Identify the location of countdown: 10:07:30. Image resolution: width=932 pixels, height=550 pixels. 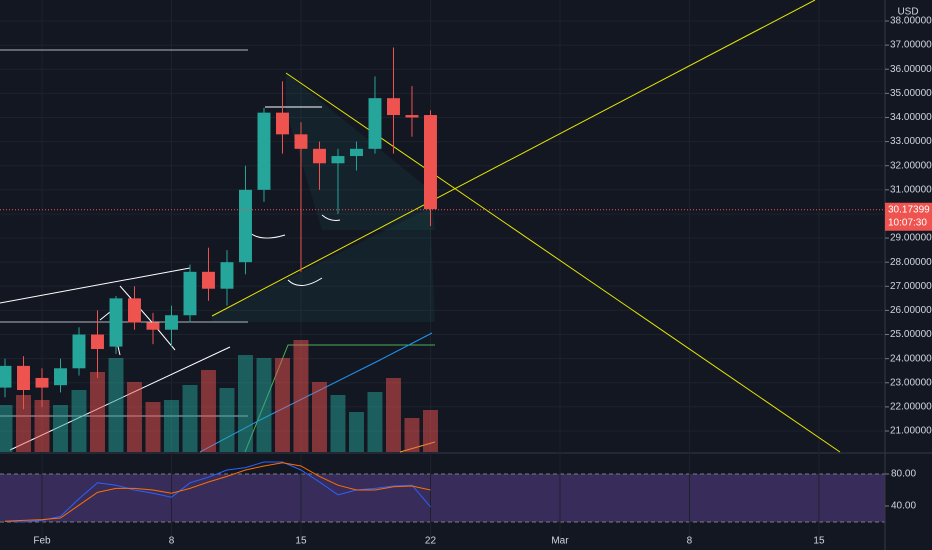
(907, 222).